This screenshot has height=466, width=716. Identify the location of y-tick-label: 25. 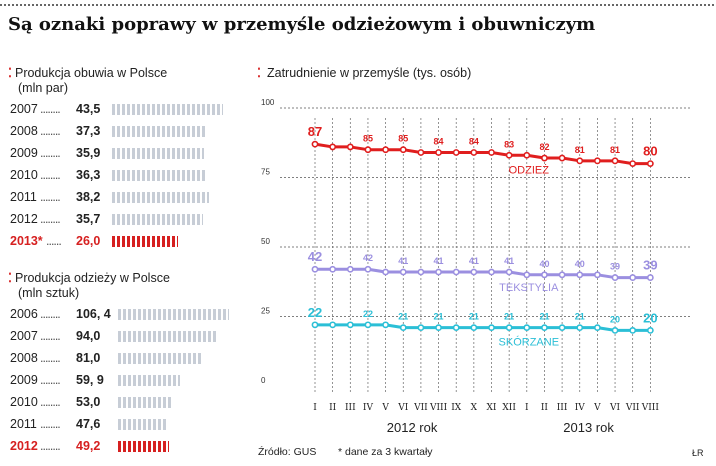
(265, 311).